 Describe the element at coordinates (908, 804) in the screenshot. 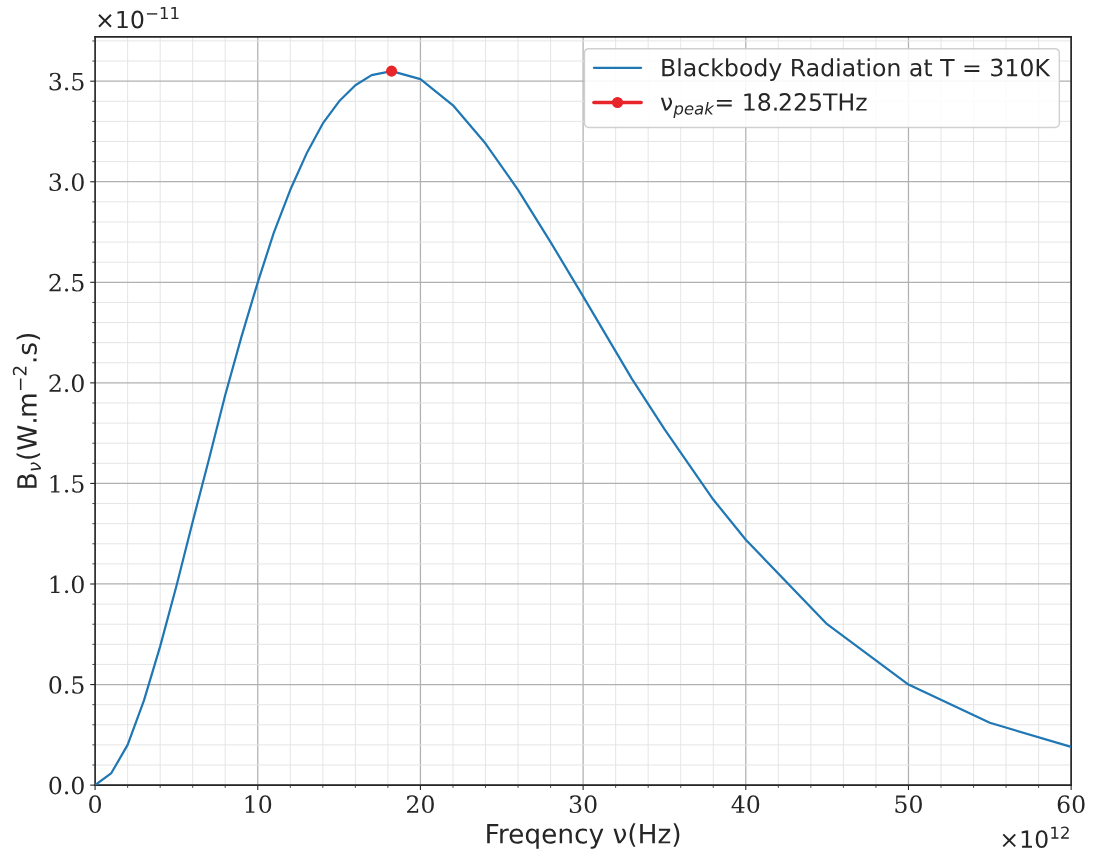

I see `x-tick-label: 50` at that location.